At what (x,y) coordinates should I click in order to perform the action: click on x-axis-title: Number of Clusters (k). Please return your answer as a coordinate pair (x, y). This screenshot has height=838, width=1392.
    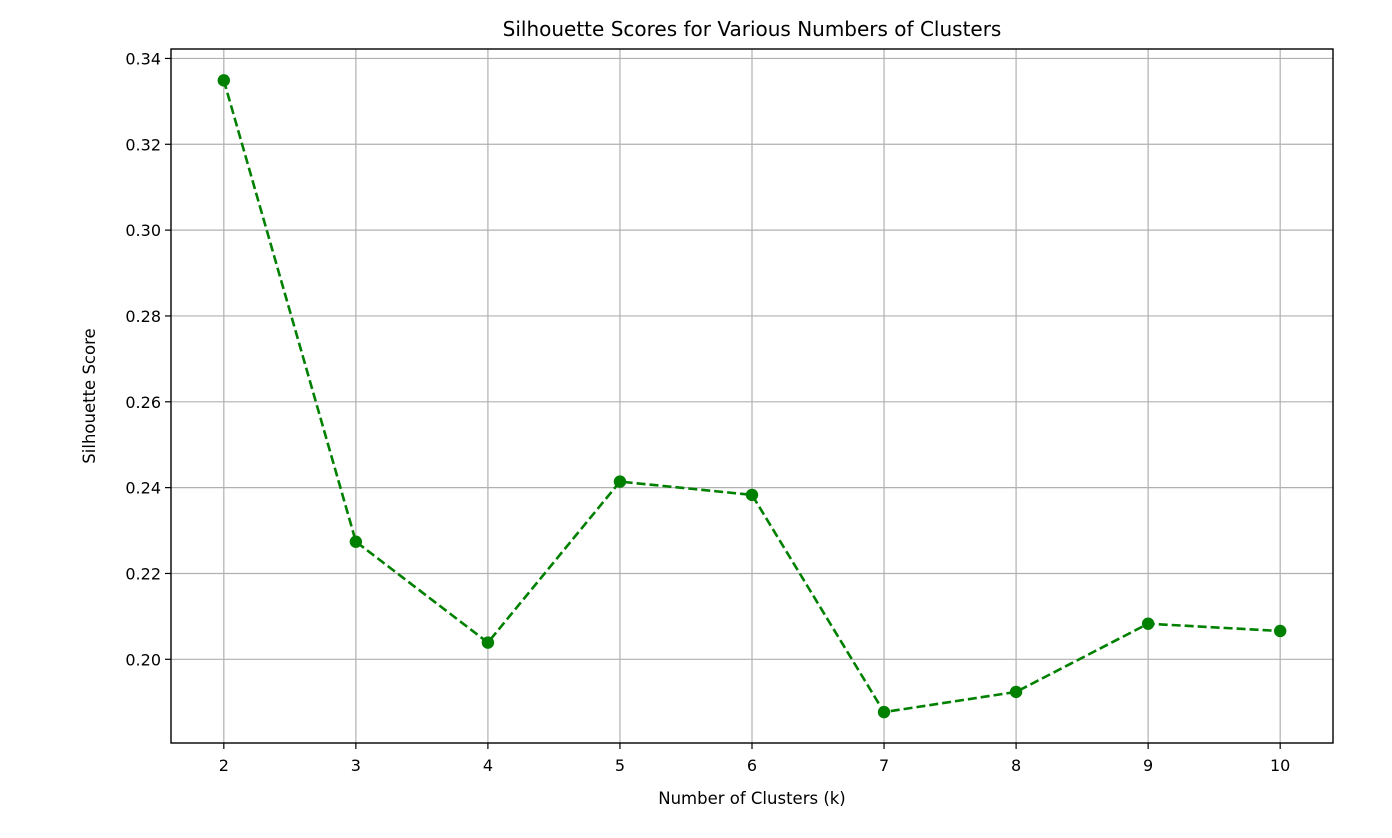
    Looking at the image, I should click on (752, 798).